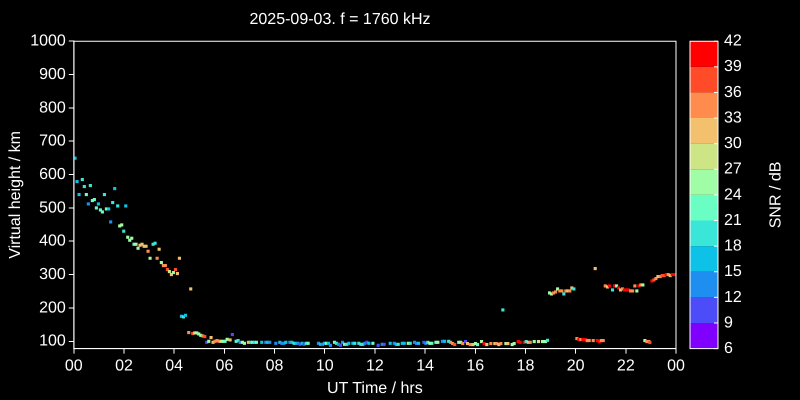 Image resolution: width=800 pixels, height=400 pixels. I want to click on y-tick-label: 500, so click(52, 207).